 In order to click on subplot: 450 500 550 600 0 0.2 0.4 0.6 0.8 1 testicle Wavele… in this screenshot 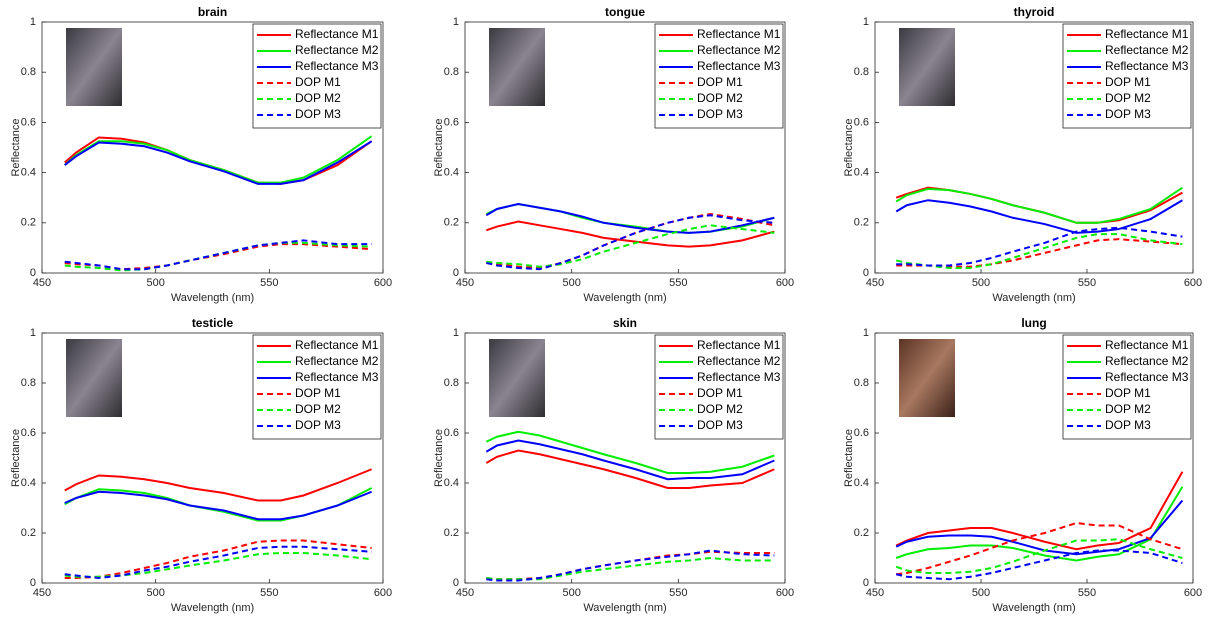, I will do `click(201, 465)`.